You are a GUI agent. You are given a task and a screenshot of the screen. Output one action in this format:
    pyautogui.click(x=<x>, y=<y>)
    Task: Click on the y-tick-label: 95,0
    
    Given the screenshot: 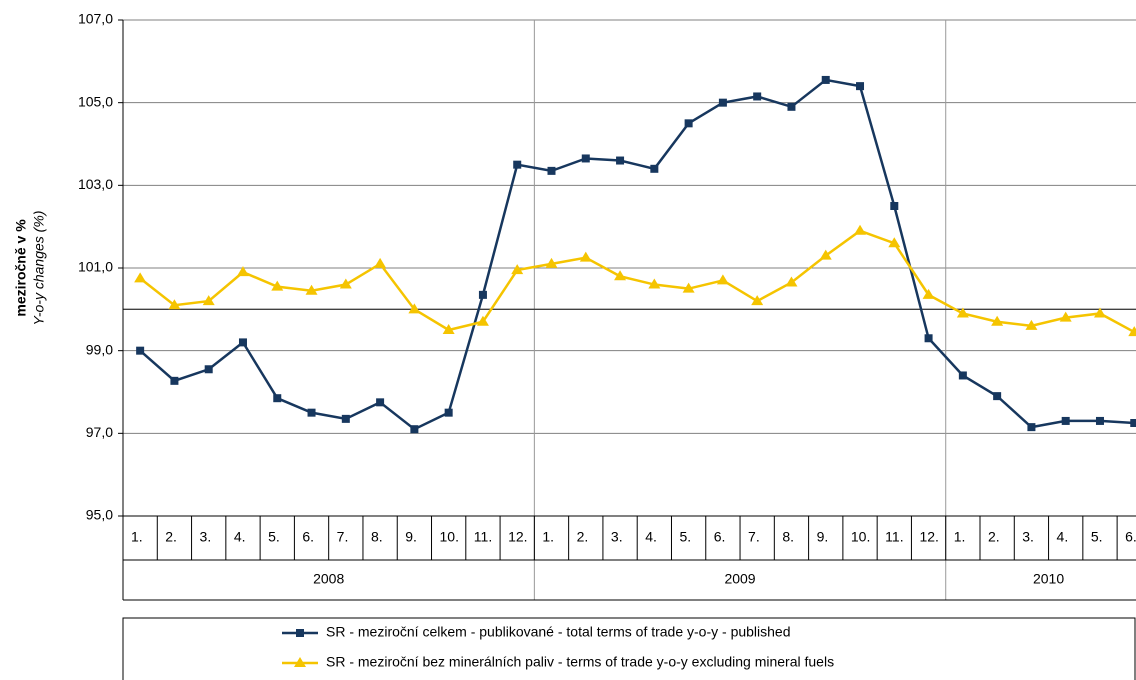 What is the action you would take?
    pyautogui.click(x=99, y=515)
    